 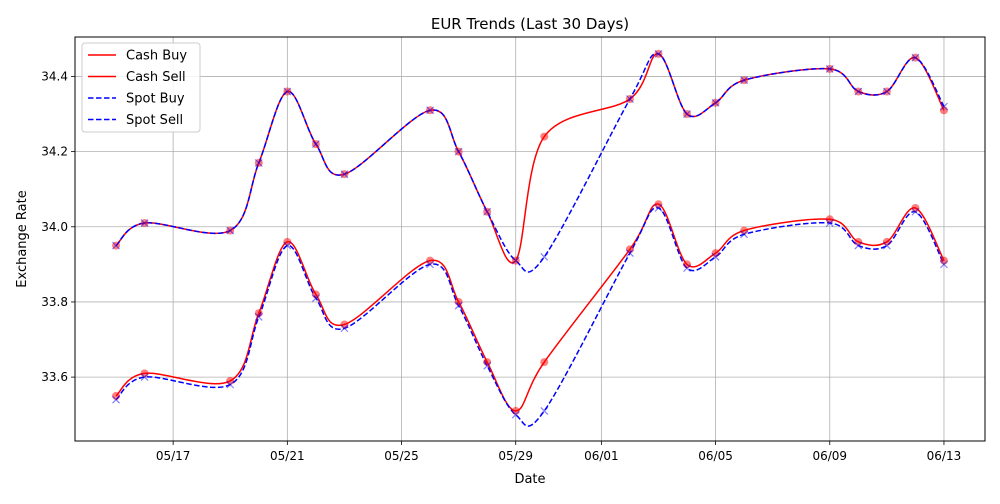 What do you see at coordinates (715, 456) in the screenshot?
I see `x-tick-label: 06/05` at bounding box center [715, 456].